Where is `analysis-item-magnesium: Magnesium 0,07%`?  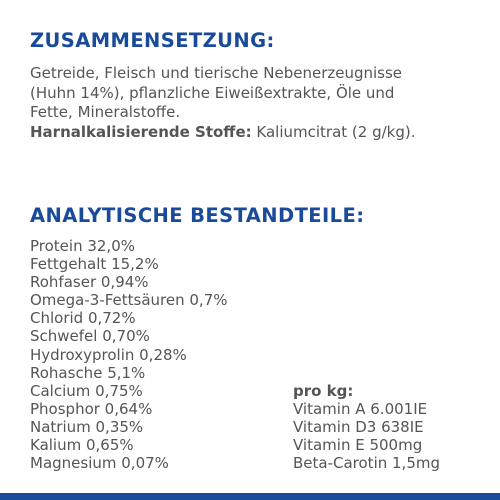
analysis-item-magnesium: Magnesium 0,07% is located at coordinates (99, 463).